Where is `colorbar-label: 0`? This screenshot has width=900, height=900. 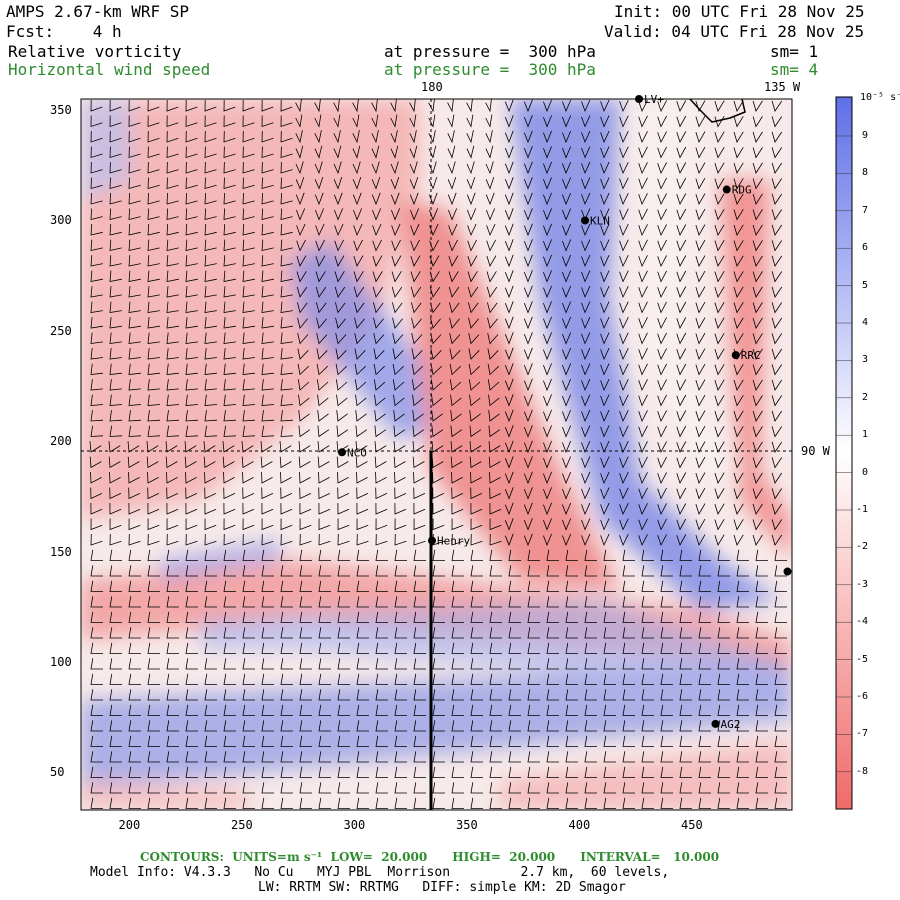 colorbar-label: 0 is located at coordinates (865, 472).